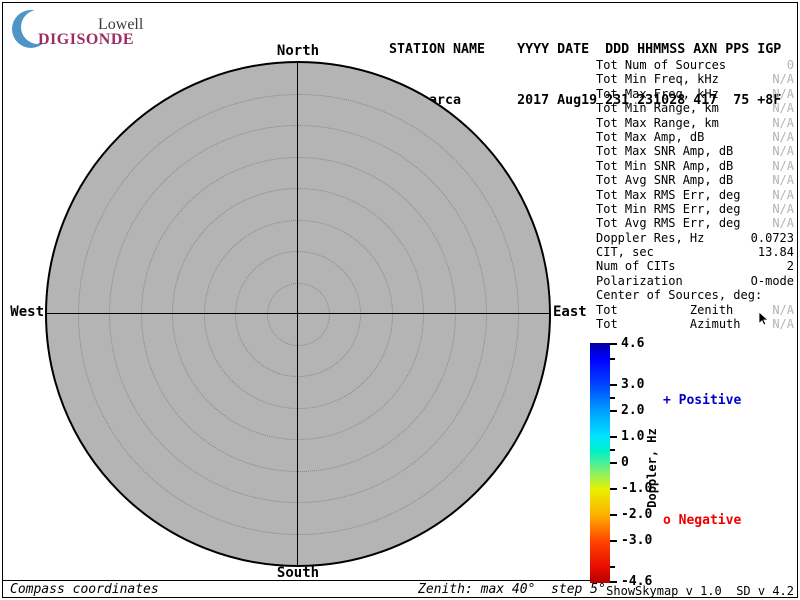  Describe the element at coordinates (633, 410) in the screenshot. I see `colorbar-tick-label: 2.0` at that location.